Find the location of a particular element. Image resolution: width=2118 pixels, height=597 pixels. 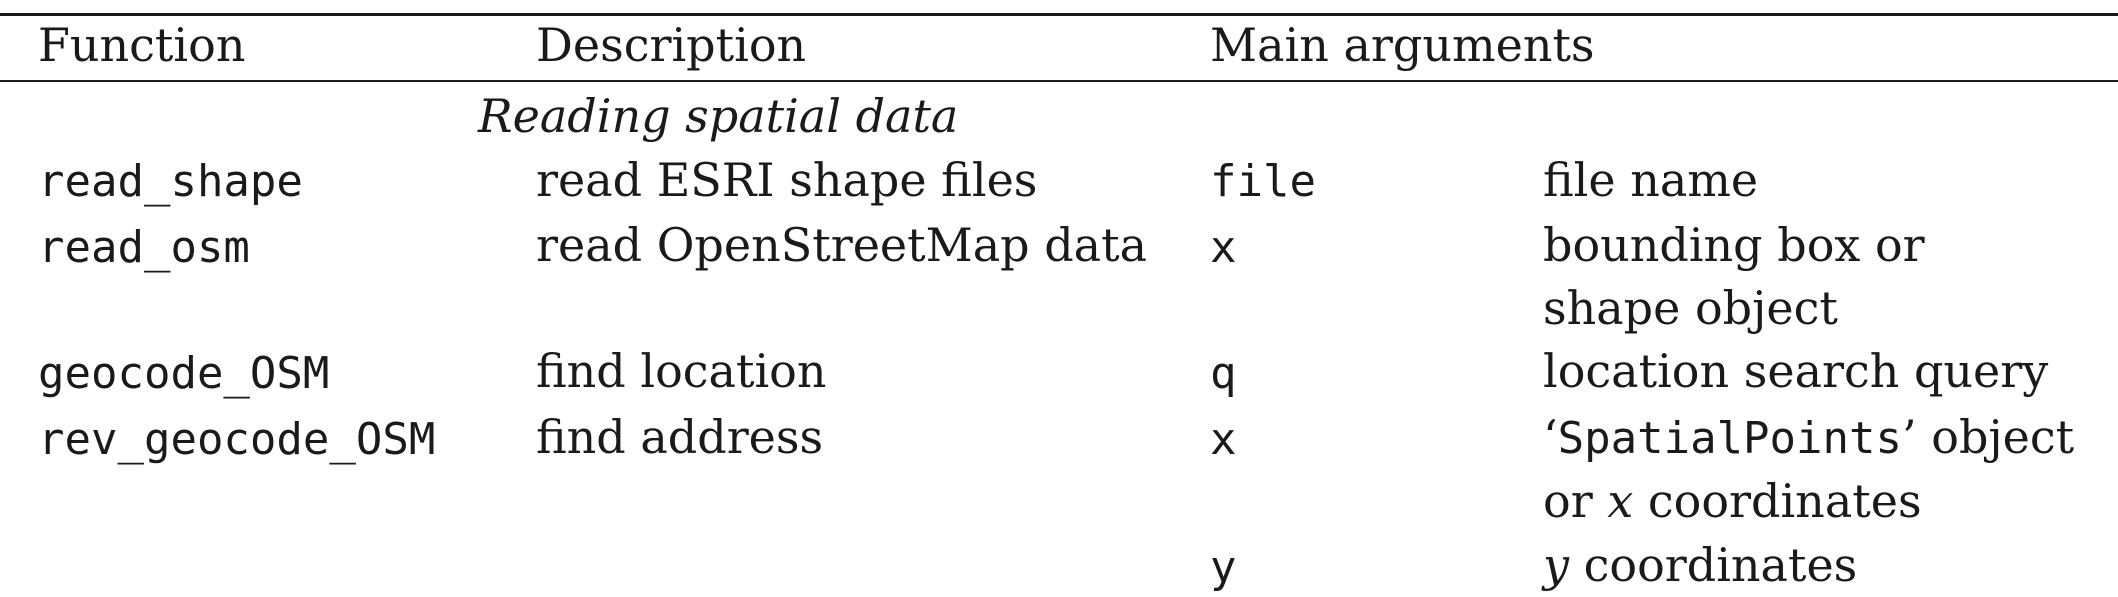

function-geocode-osm: geocode_OSM is located at coordinates (184, 373).